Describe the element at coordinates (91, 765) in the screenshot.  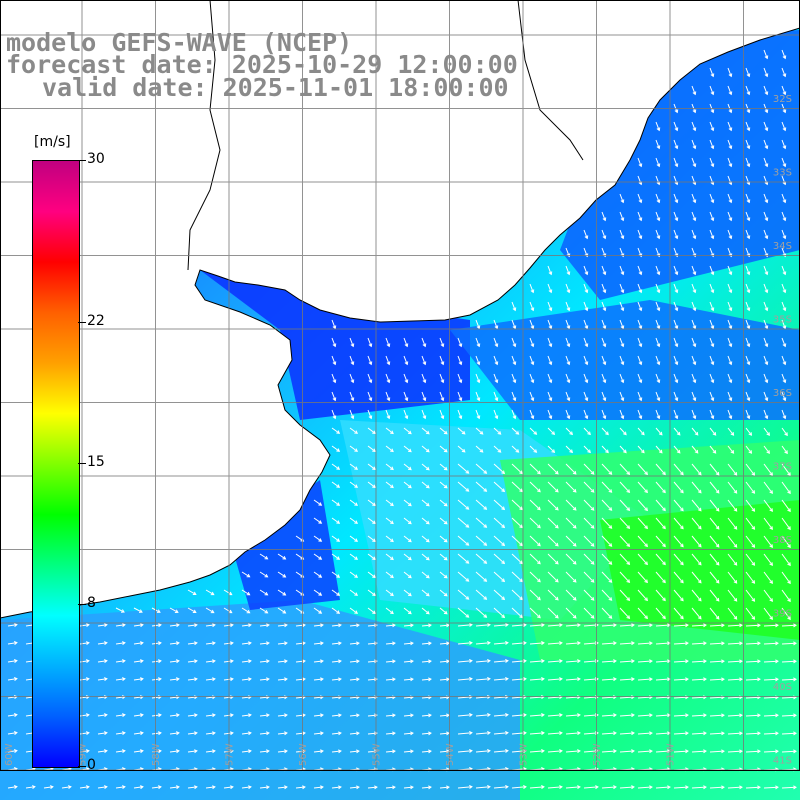
I see `colorbar-tick-label: 0` at that location.